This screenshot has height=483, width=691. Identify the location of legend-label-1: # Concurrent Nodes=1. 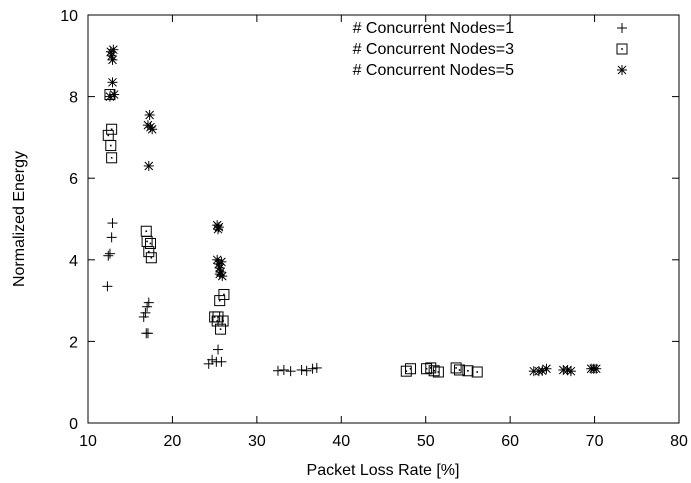
(434, 28).